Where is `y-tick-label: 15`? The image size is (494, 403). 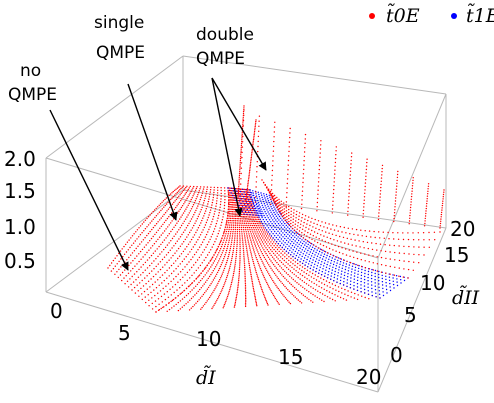 y-tick-label: 15 is located at coordinates (456, 255).